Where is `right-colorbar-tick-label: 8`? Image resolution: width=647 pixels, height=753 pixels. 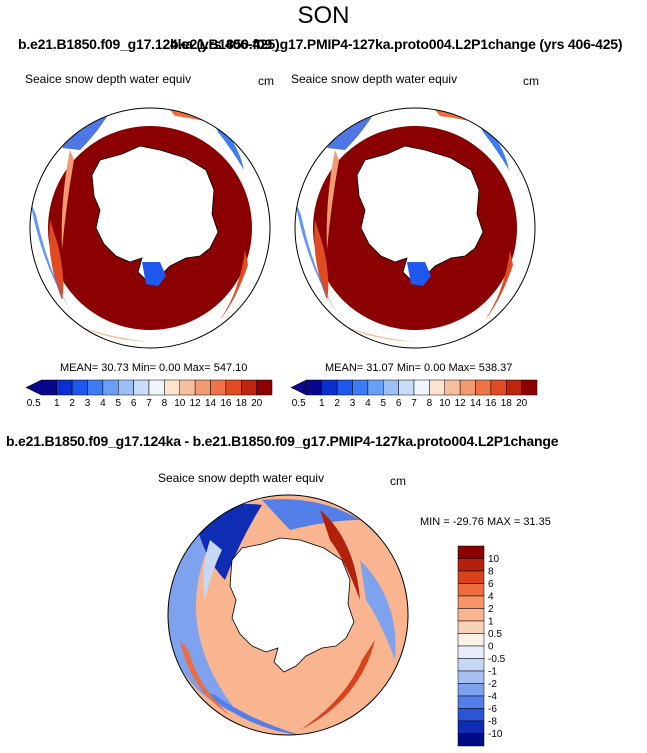
right-colorbar-tick-label: 8 is located at coordinates (430, 403).